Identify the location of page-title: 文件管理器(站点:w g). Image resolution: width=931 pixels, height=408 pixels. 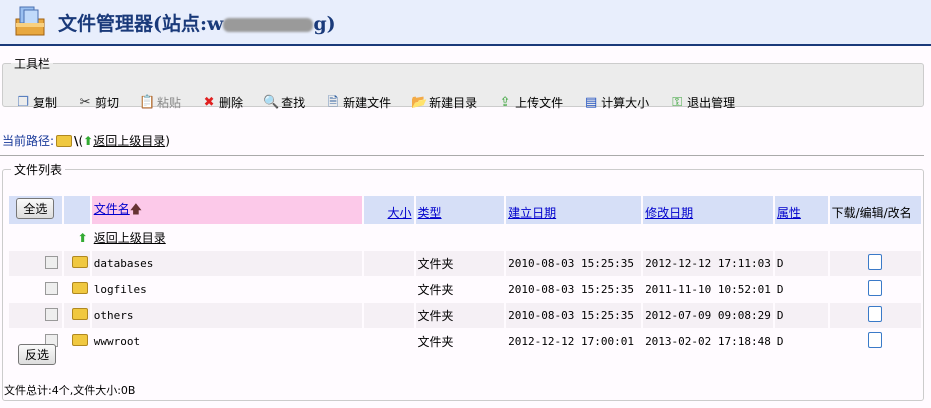
(197, 24).